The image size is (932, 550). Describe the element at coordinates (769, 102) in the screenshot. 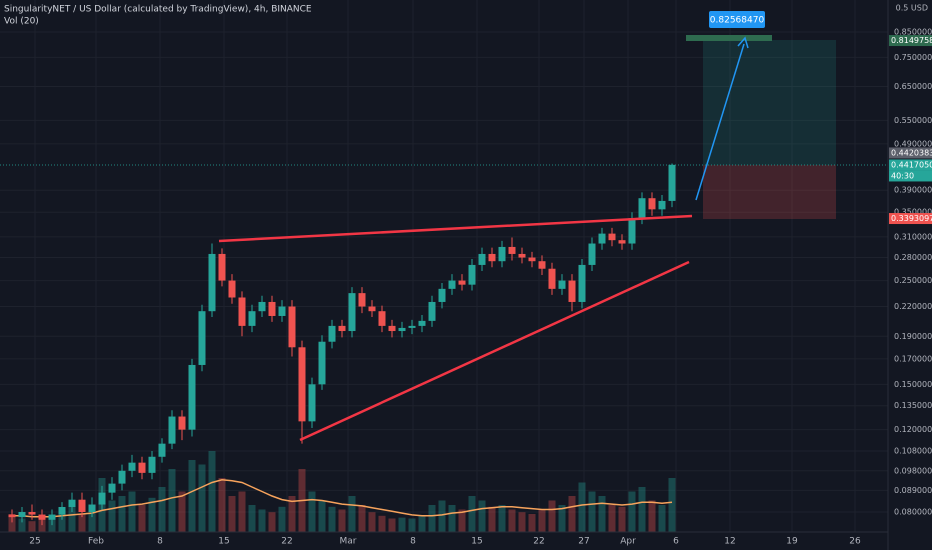

I see `profit-zone` at that location.